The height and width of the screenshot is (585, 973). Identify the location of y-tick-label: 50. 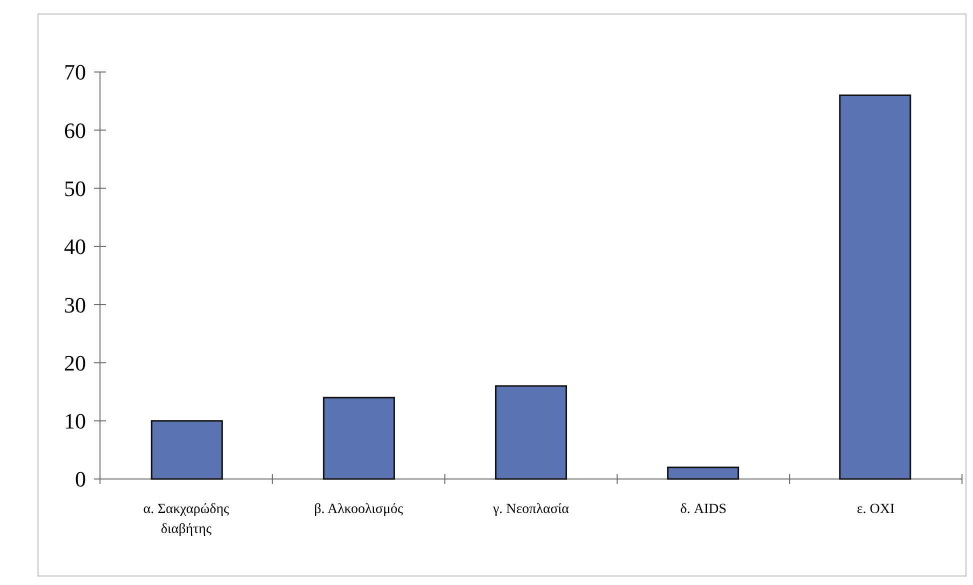
(75, 188).